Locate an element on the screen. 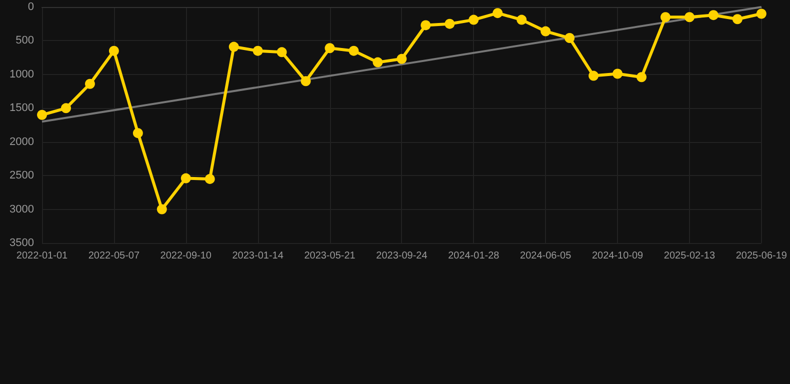 The image size is (790, 384). y-tick-label: 3500 is located at coordinates (22, 243).